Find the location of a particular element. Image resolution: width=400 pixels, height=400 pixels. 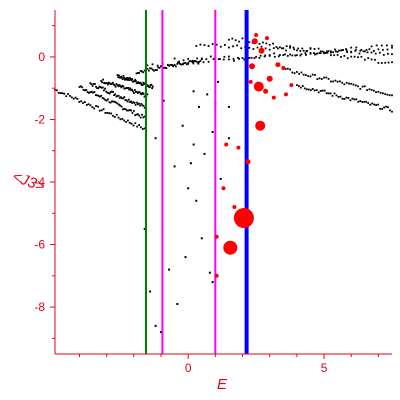

y-tick-label: -4 is located at coordinates (39, 182).